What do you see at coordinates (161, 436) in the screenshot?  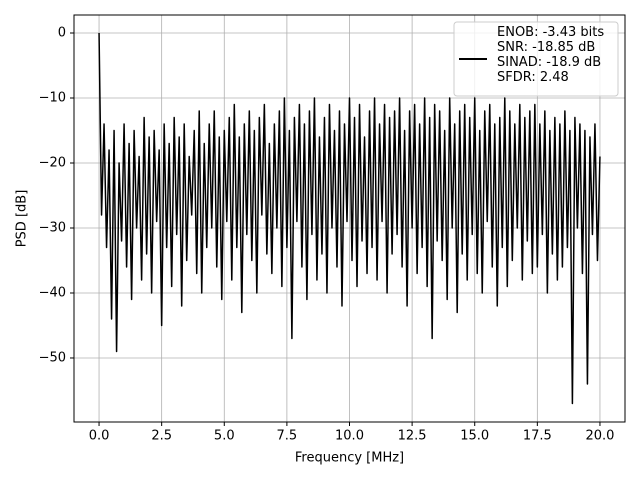 I see `x-tick-label: 2.5` at bounding box center [161, 436].